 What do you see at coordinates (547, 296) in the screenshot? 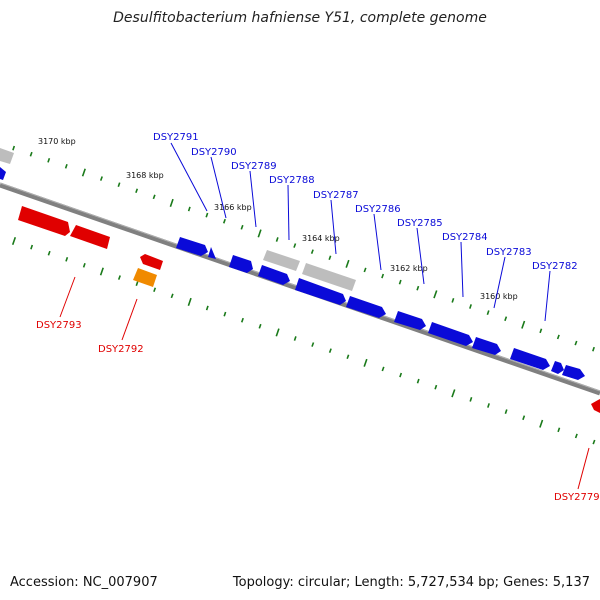
I see `leader-DSY2782` at bounding box center [547, 296].